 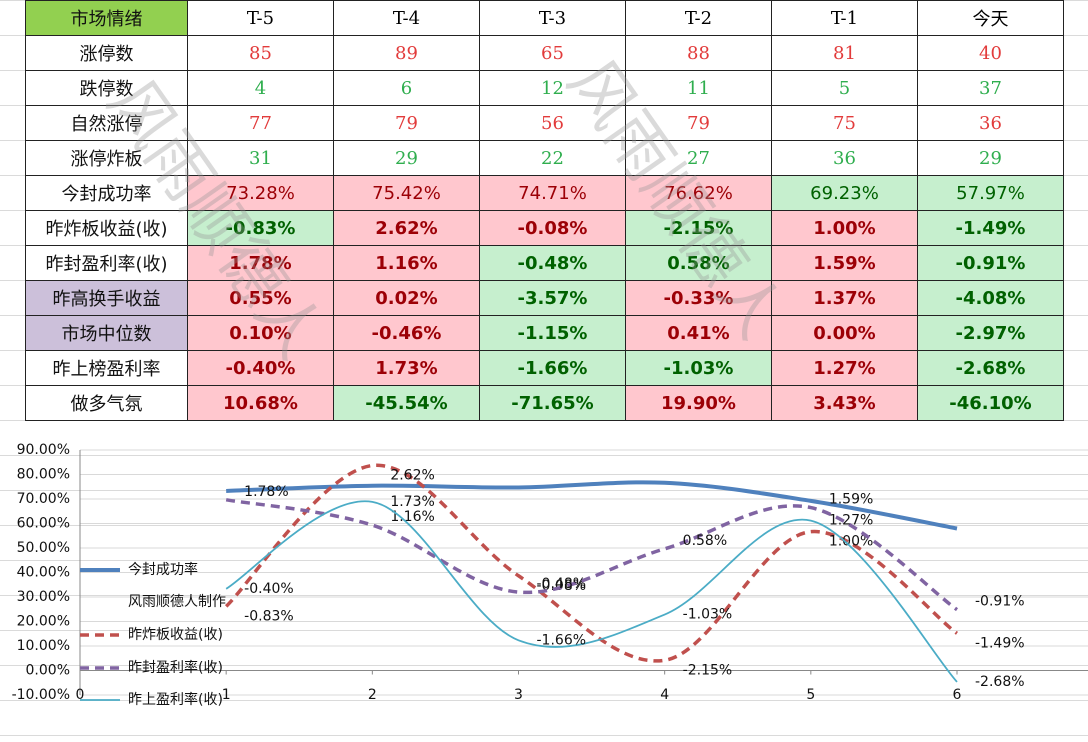 What do you see at coordinates (43, 646) in the screenshot?
I see `y-tick-label: 10.00%` at bounding box center [43, 646].